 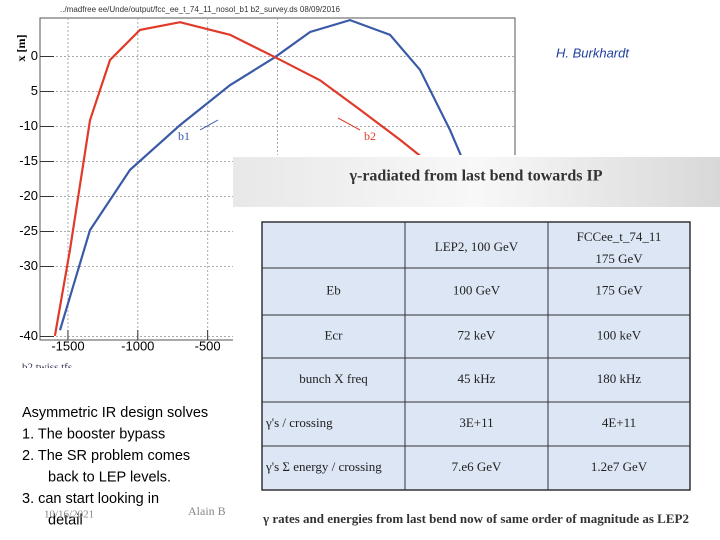 What do you see at coordinates (137, 345) in the screenshot?
I see `x-tick-label: -1000` at bounding box center [137, 345].